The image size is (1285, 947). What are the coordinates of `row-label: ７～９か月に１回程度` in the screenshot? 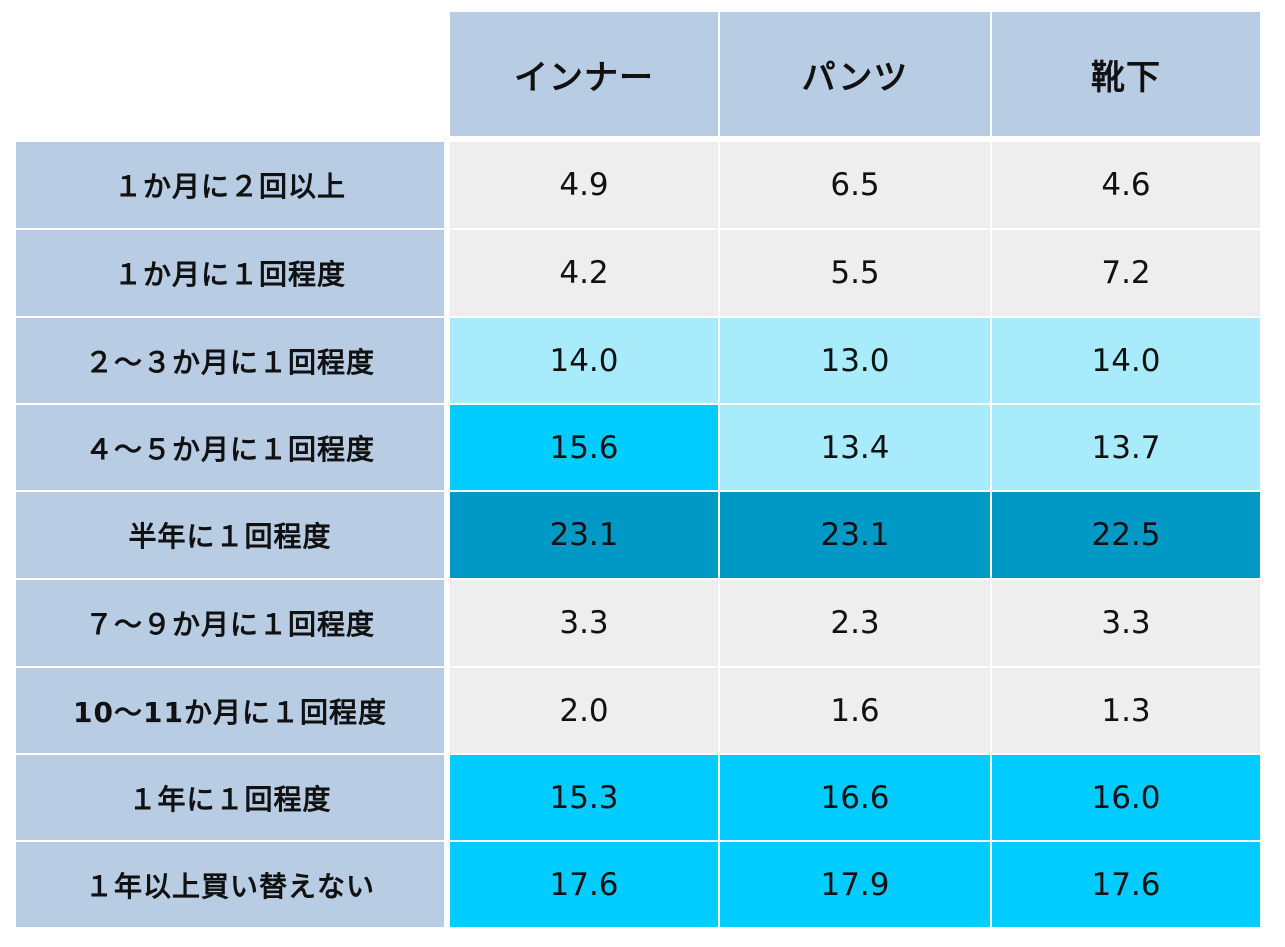 It's located at (230, 623).